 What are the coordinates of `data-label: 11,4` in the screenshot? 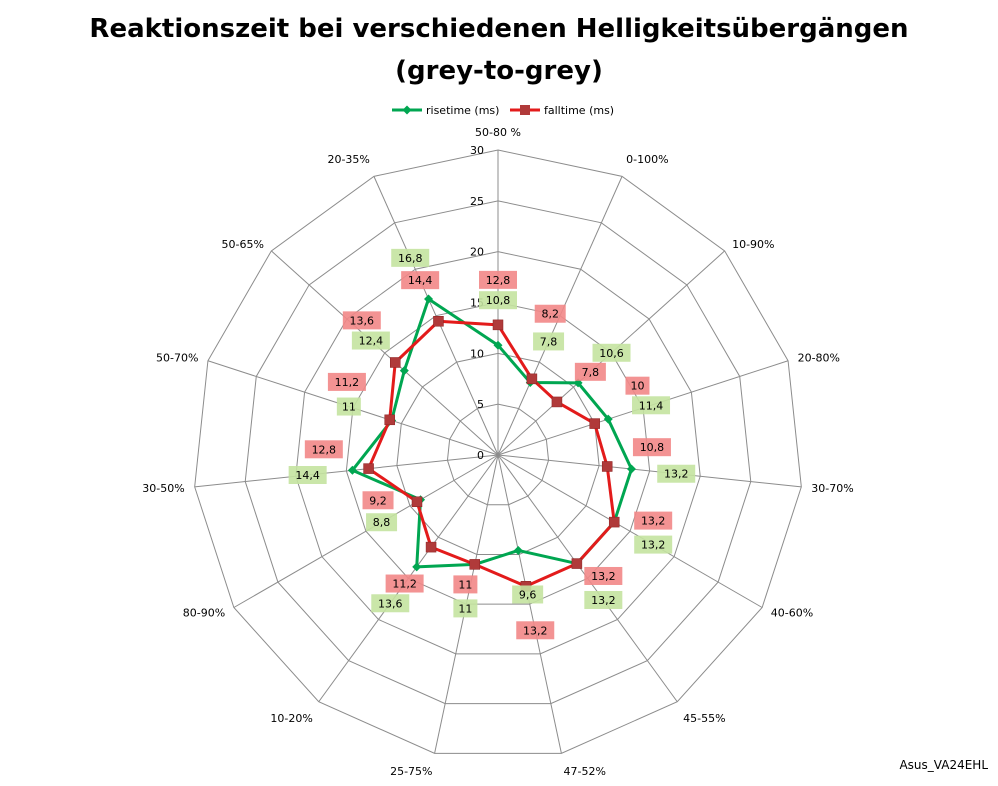 It's located at (651, 405).